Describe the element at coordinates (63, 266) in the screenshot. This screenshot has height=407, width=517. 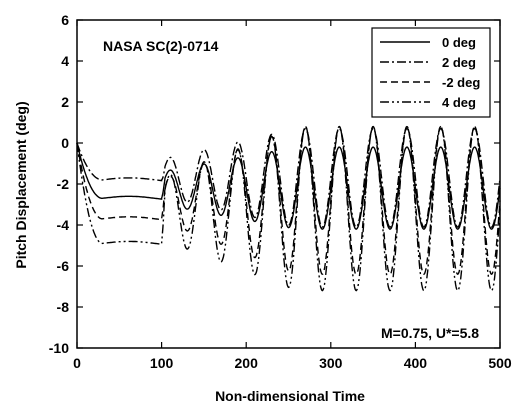
I see `y-tick-label: -6` at that location.